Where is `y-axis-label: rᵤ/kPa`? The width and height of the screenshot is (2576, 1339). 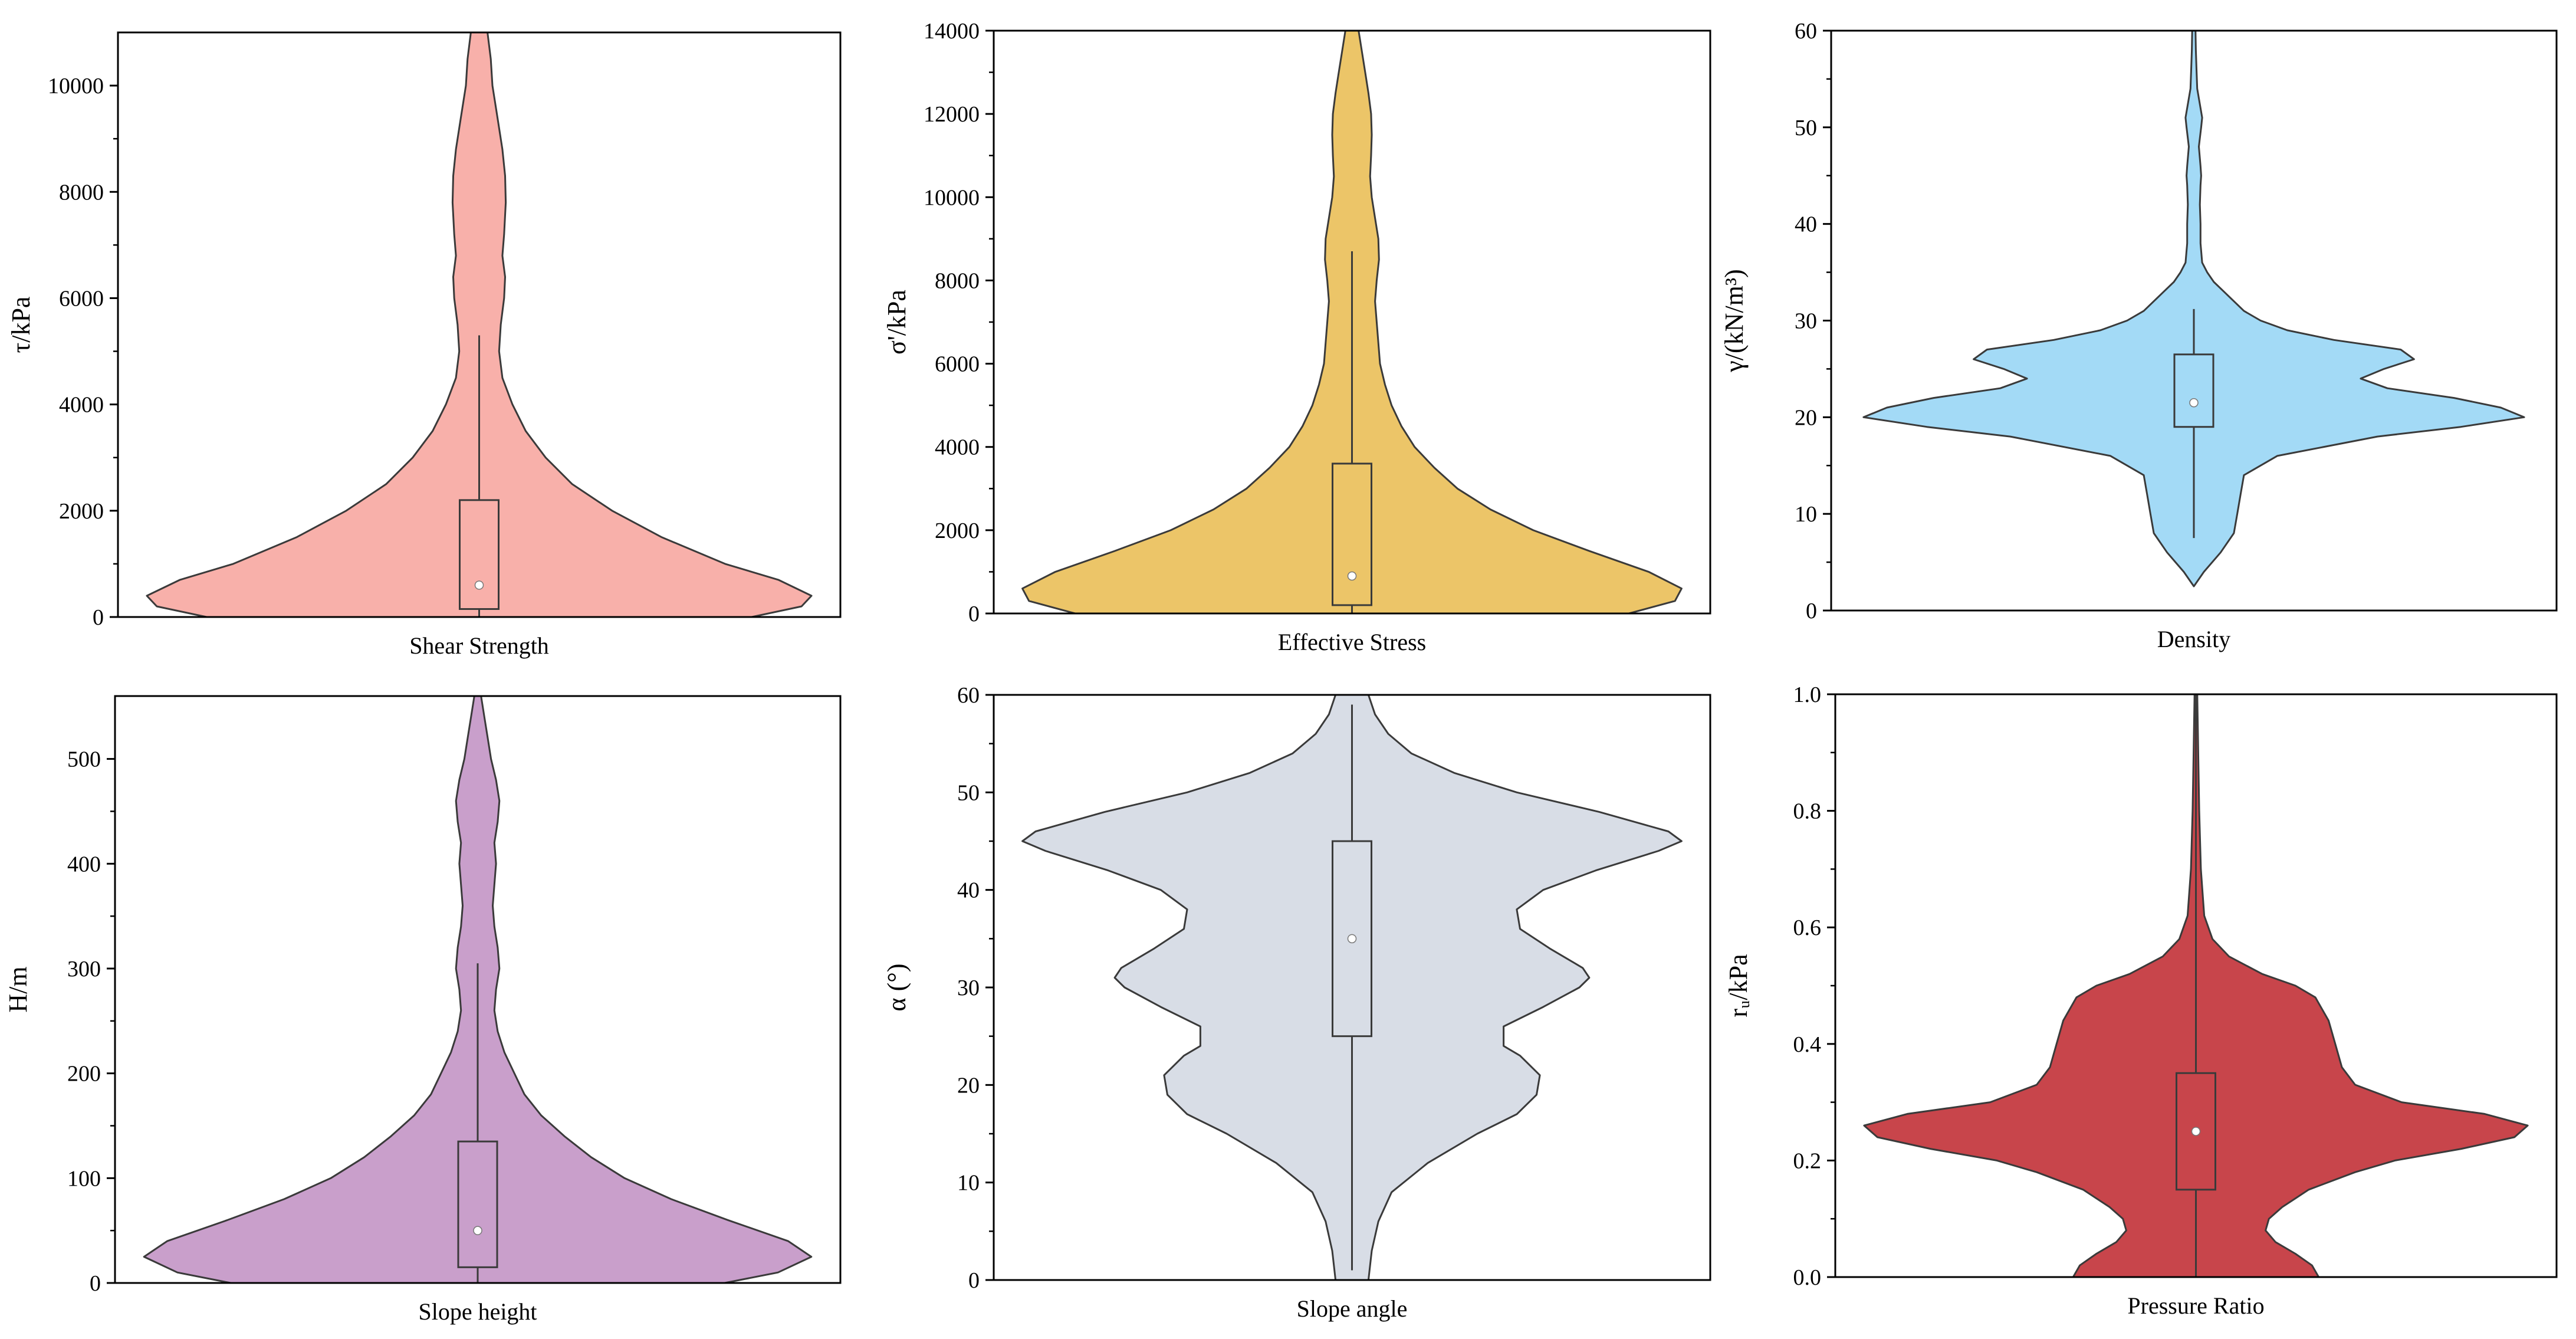 y-axis-label: rᵤ/kPa is located at coordinates (1738, 986).